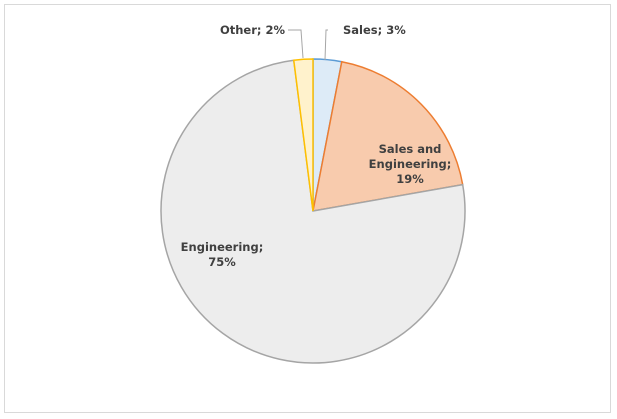 The image size is (617, 419). I want to click on data-label: Other; 2%, so click(252, 30).